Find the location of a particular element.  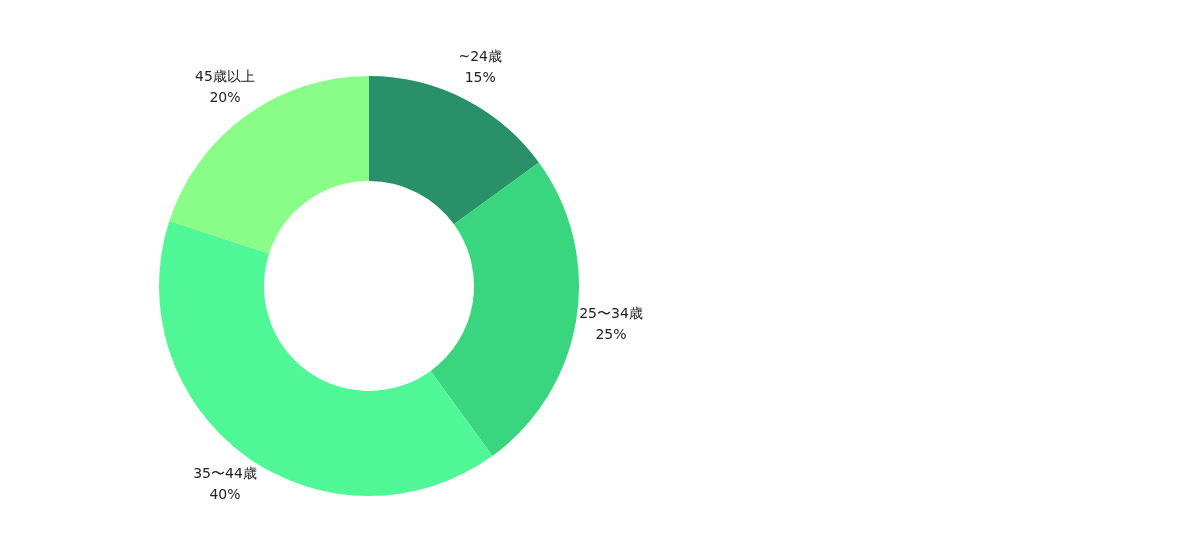

slice-label: 45歳以上 is located at coordinates (225, 76).